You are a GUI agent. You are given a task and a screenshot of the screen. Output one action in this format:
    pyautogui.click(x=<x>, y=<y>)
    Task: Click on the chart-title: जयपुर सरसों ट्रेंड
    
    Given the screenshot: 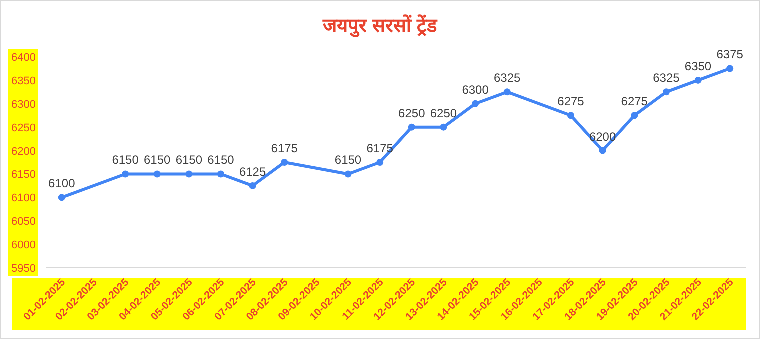 What is the action you would take?
    pyautogui.click(x=380, y=26)
    